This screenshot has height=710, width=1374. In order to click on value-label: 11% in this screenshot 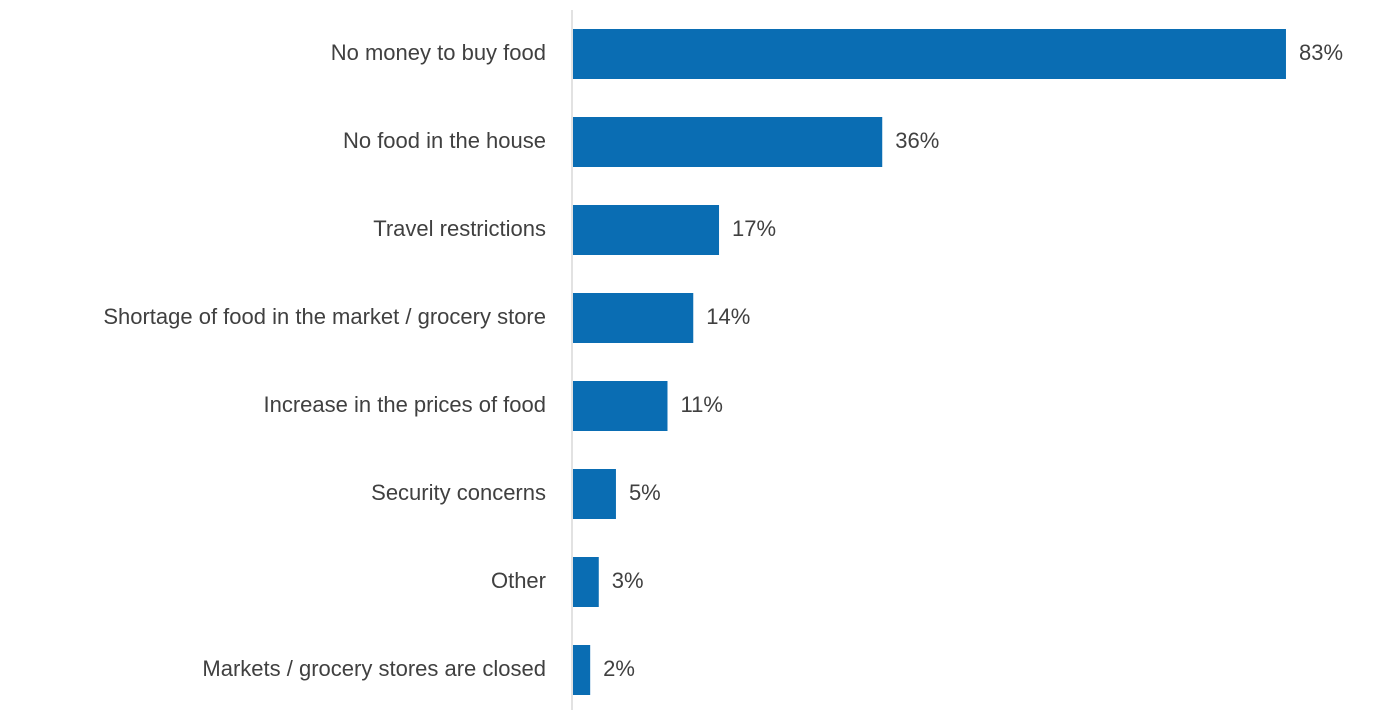, I will do `click(701, 404)`.